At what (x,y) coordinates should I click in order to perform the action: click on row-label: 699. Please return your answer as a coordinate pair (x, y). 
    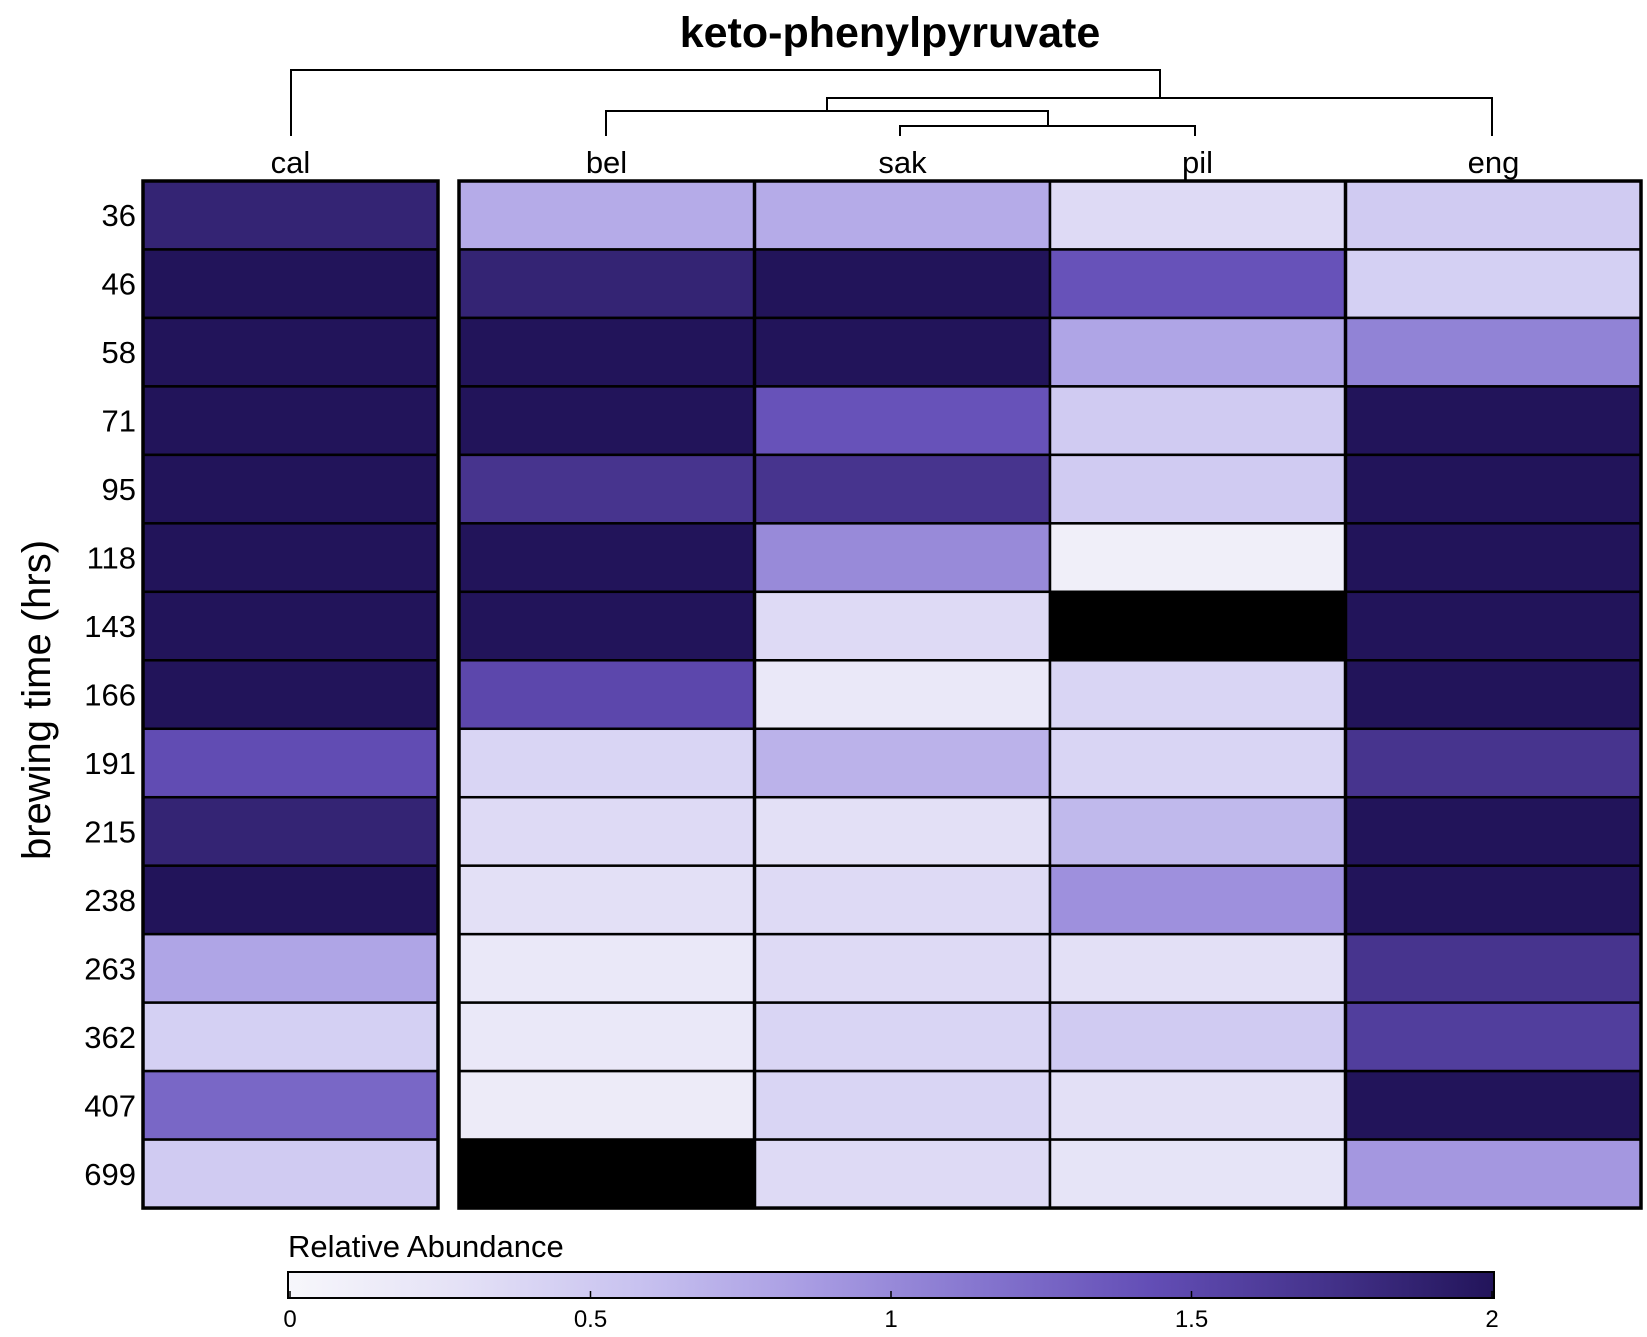
    Looking at the image, I should click on (110, 1174).